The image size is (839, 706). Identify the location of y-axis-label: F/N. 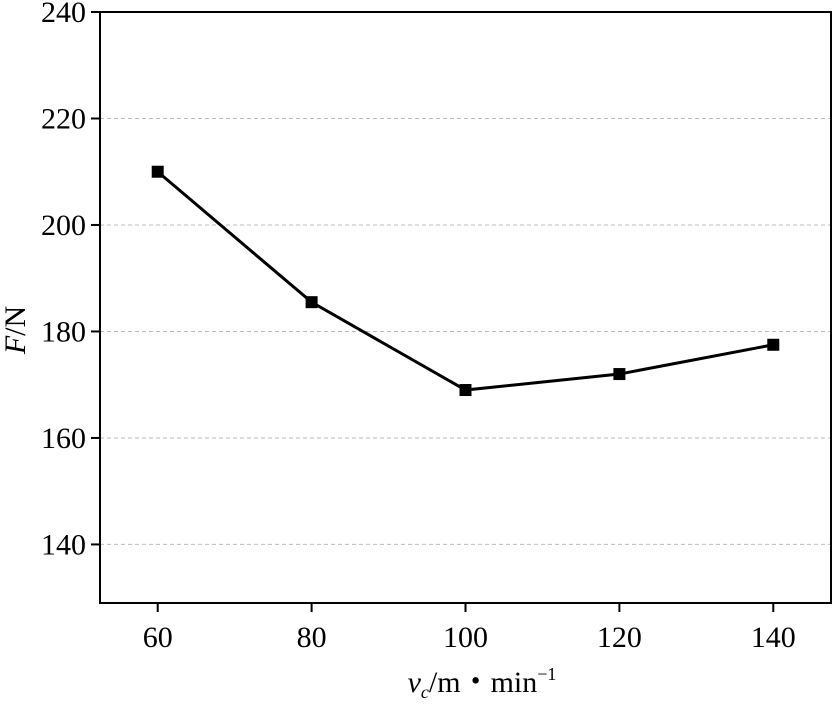
(16, 330).